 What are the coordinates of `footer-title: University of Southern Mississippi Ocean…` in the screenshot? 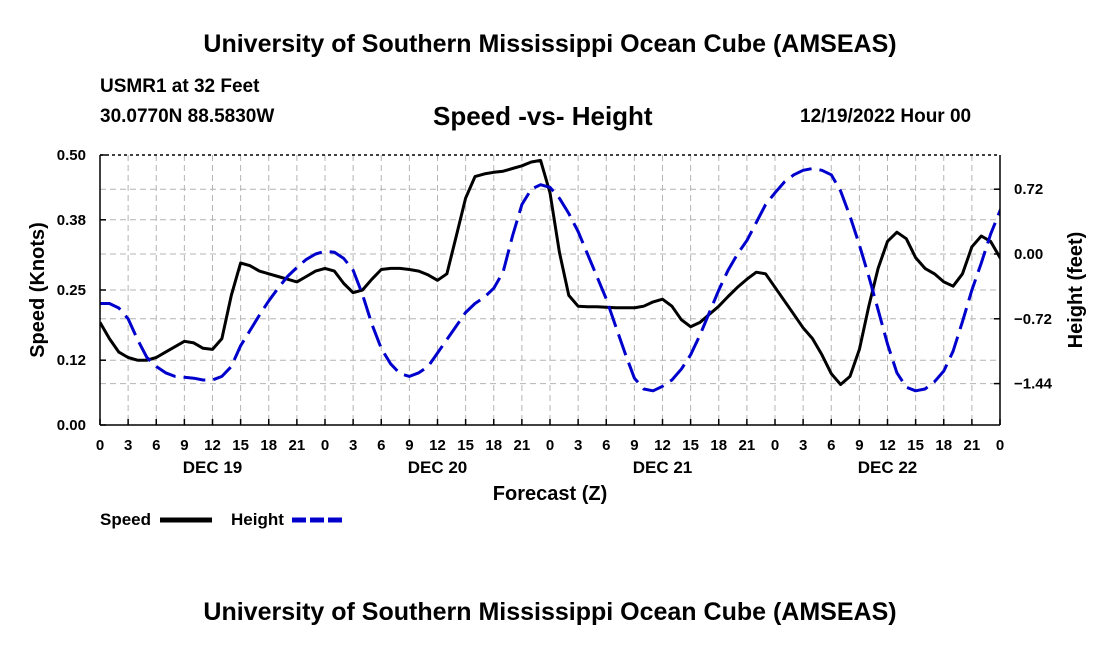 It's located at (550, 612).